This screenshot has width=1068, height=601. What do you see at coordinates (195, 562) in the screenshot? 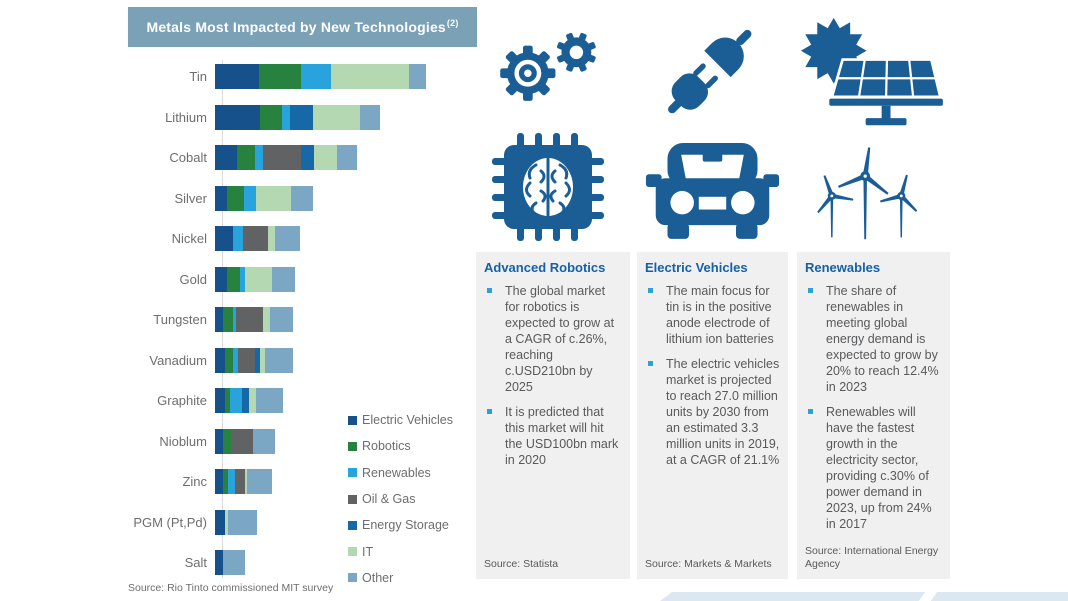
I see `metal-label: Salt` at bounding box center [195, 562].